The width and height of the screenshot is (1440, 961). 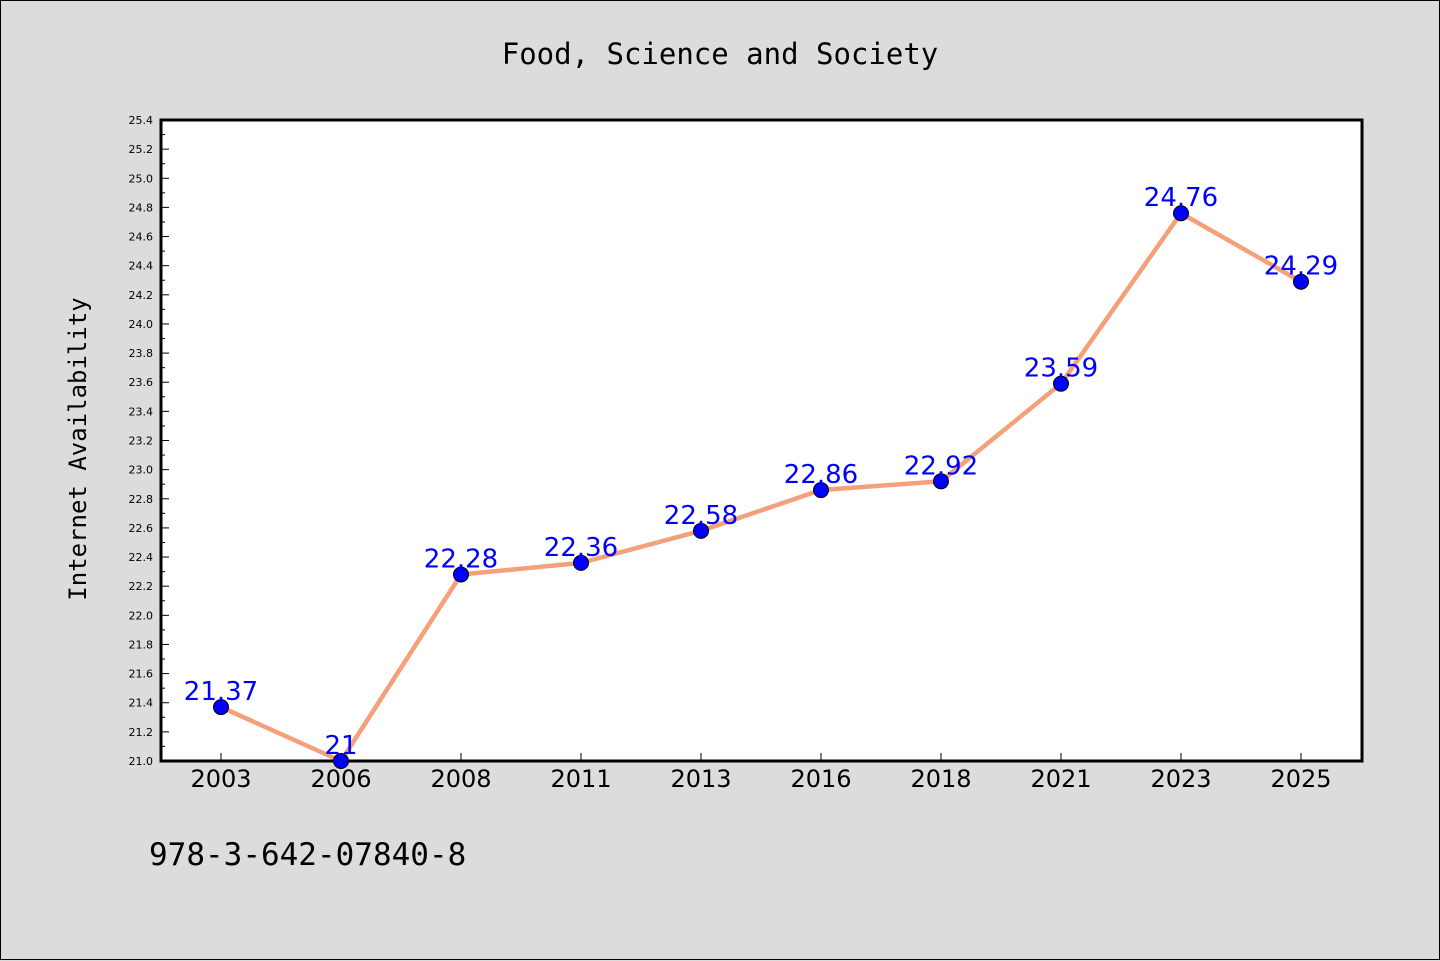 I want to click on data-point-label: 22.28, so click(x=461, y=560).